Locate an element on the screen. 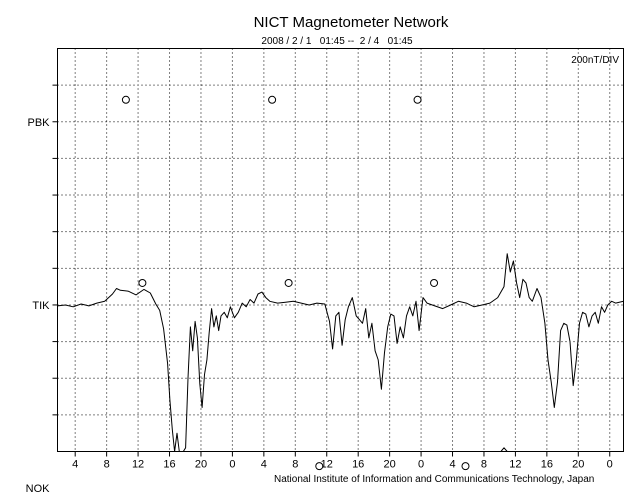 Image resolution: width=640 pixels, height=500 pixels. station-label-tik: TIK is located at coordinates (41, 306).